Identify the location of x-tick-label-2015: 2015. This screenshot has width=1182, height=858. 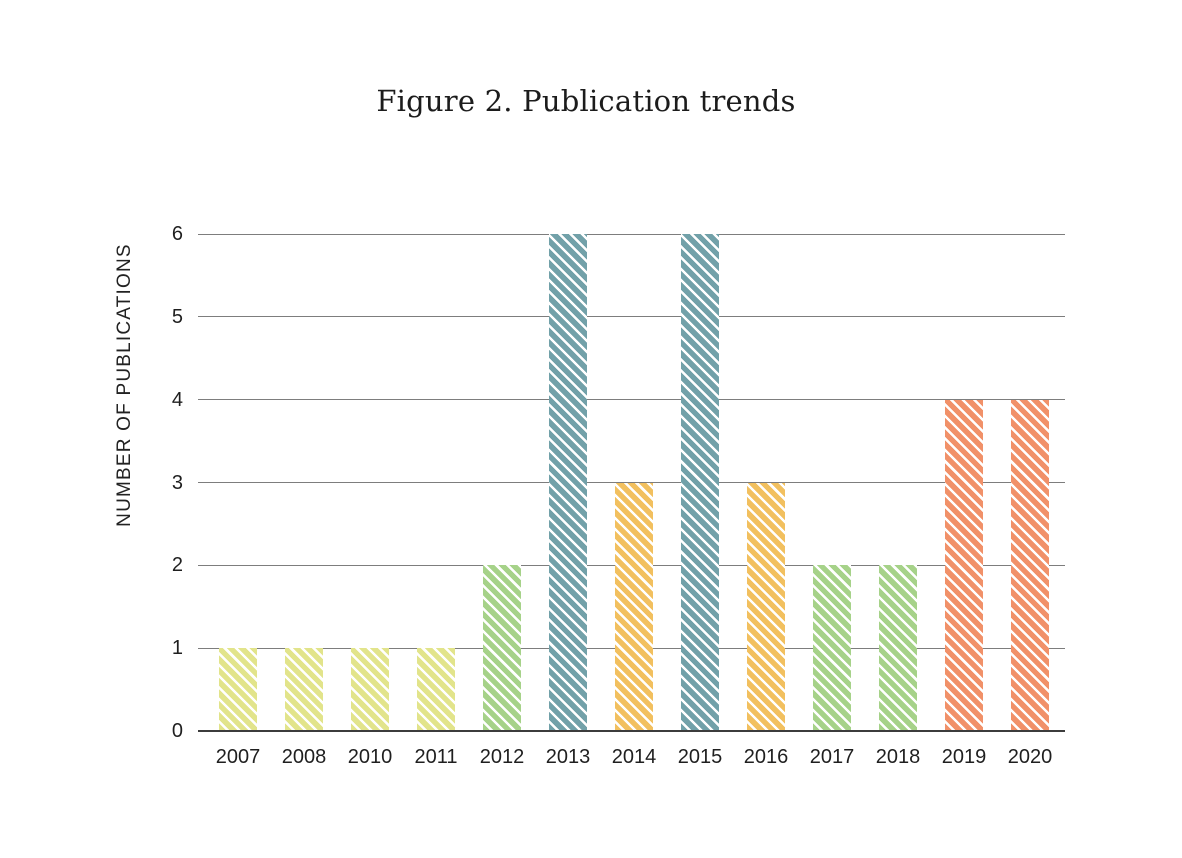
(700, 757).